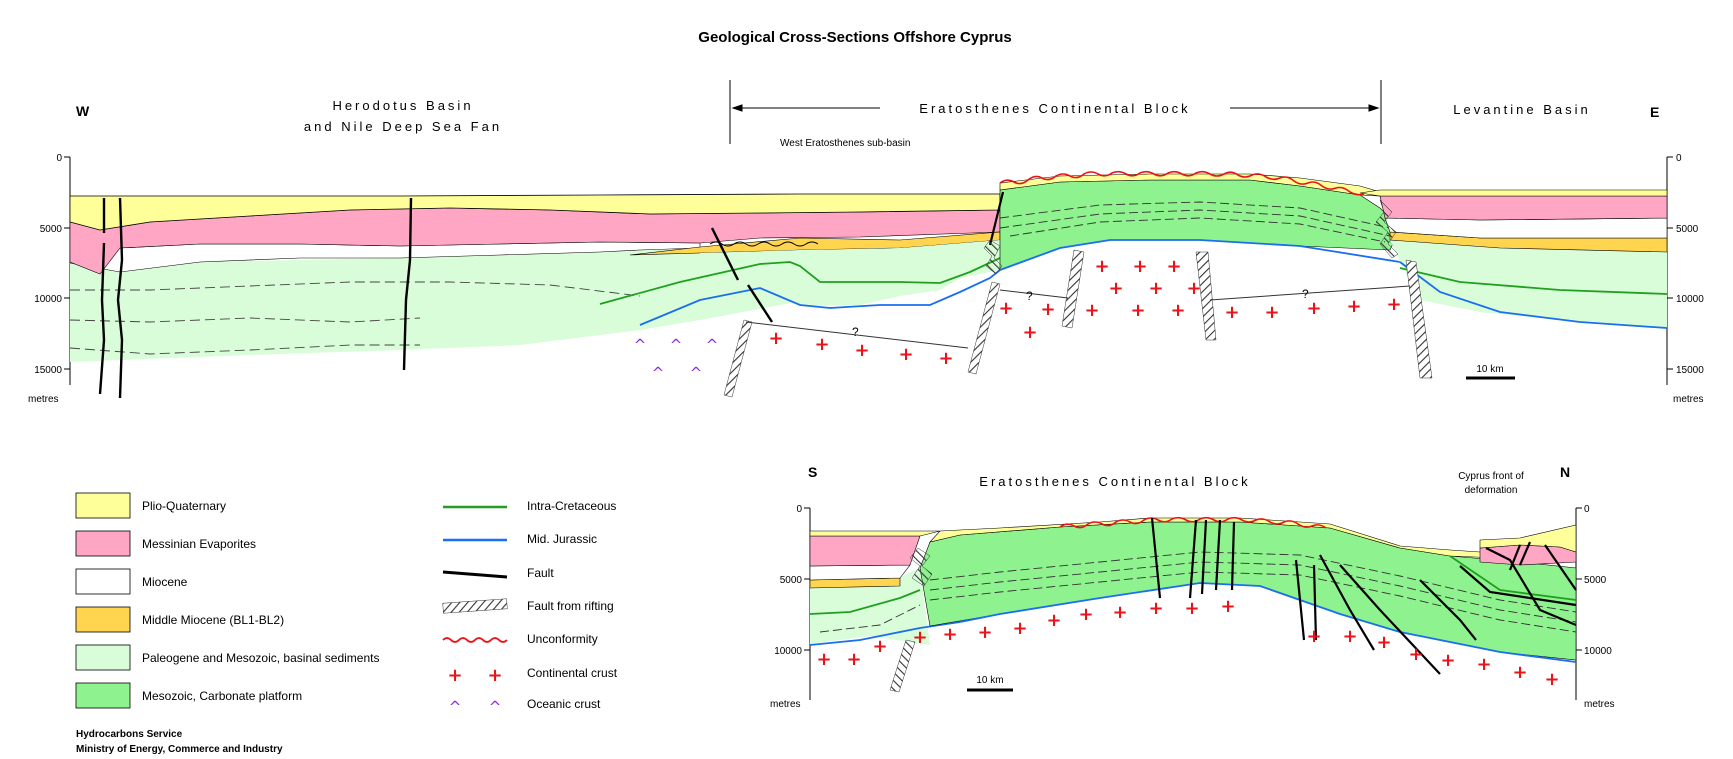  Describe the element at coordinates (83, 111) in the screenshot. I see `west-label: W` at that location.